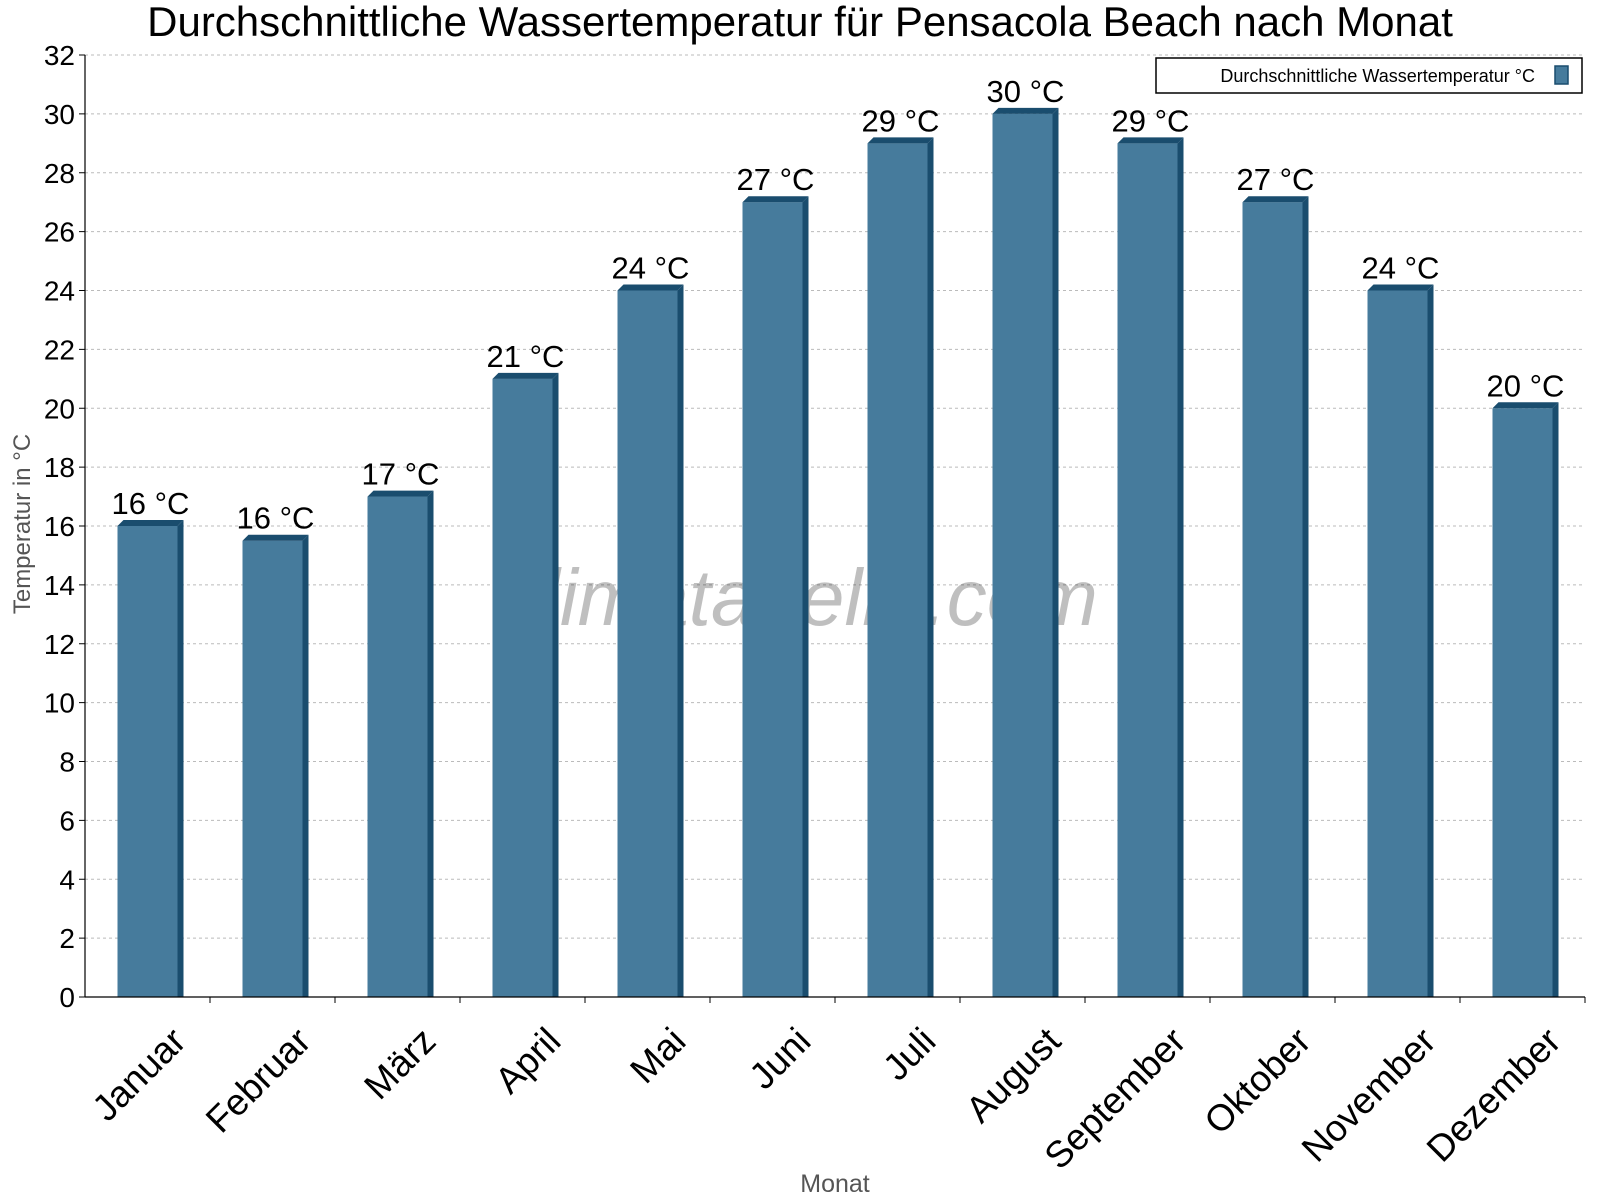 The image size is (1600, 1200). What do you see at coordinates (67, 997) in the screenshot?
I see `y-tick-label: 0` at bounding box center [67, 997].